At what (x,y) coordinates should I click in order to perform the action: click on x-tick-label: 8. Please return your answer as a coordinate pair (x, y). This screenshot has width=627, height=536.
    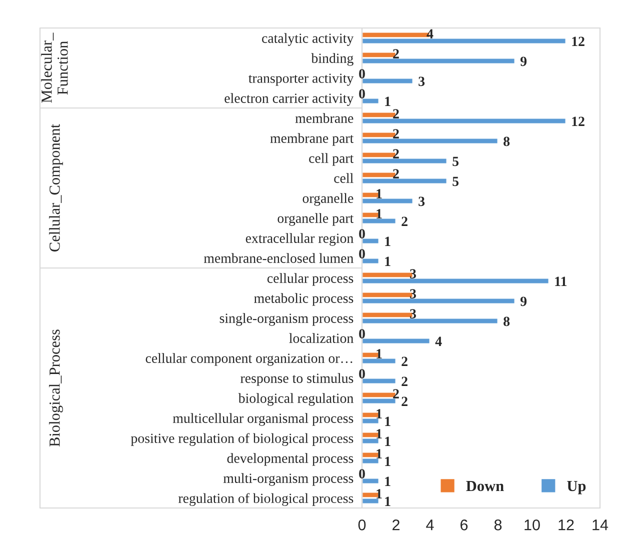
    Looking at the image, I should click on (498, 525).